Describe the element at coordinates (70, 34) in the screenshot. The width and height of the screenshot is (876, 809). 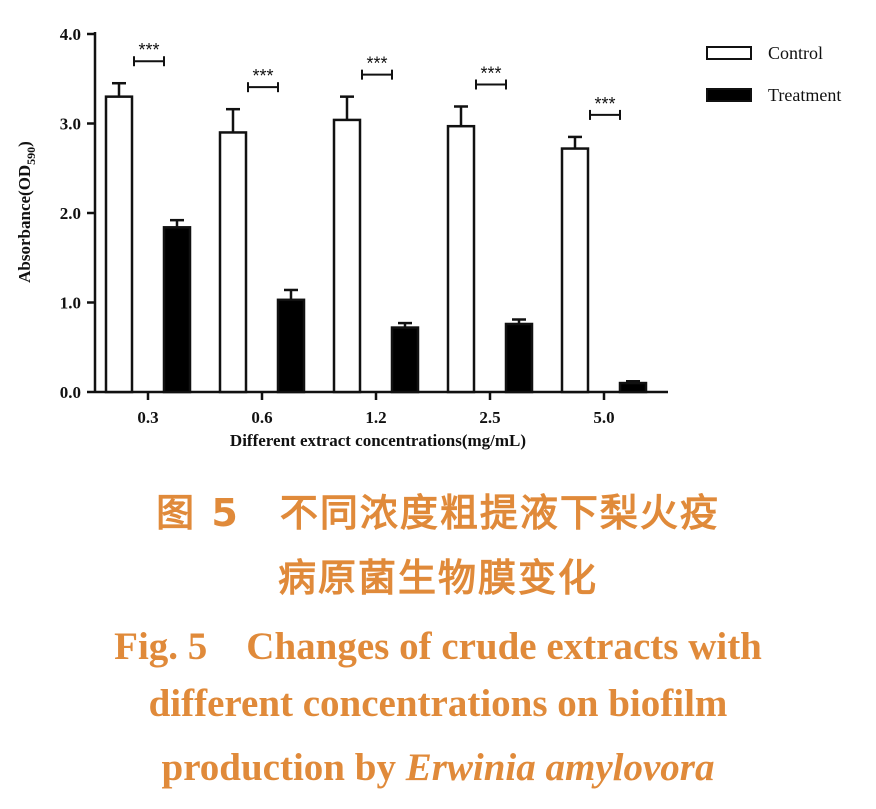
I see `y-tick-label-4: 4.0` at that location.